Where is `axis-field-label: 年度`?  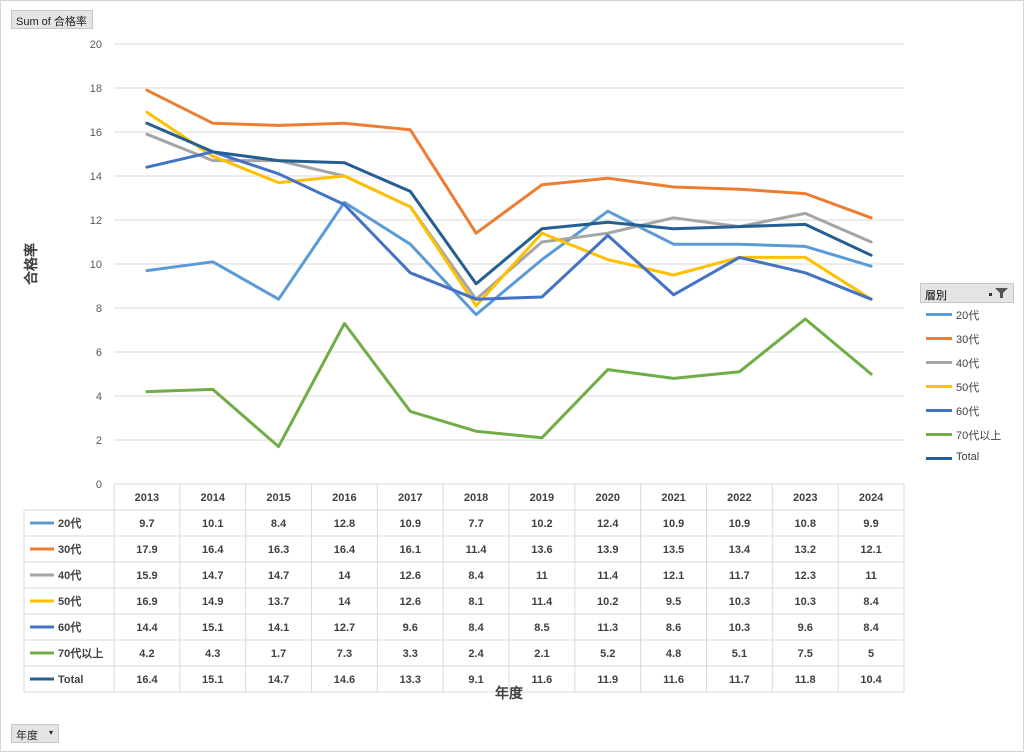
axis-field-label: 年度 is located at coordinates (27, 736).